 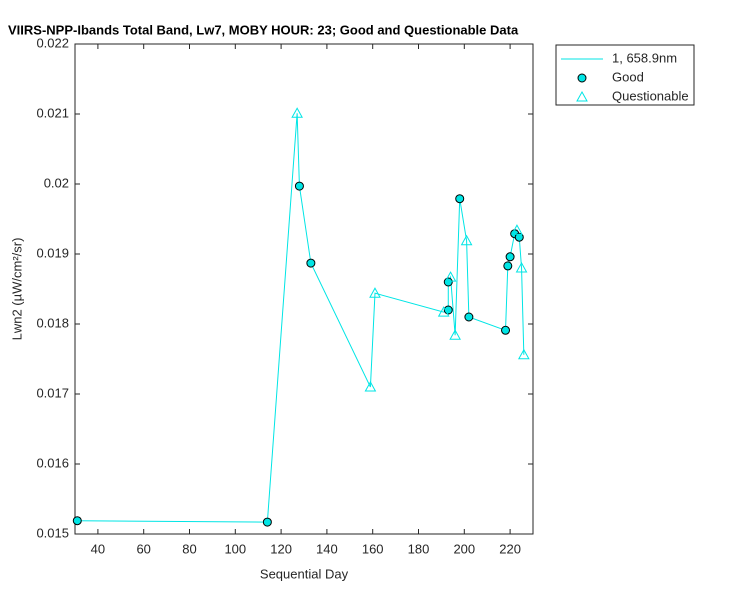 What do you see at coordinates (56, 182) in the screenshot?
I see `y-tick-label: 0.02` at bounding box center [56, 182].